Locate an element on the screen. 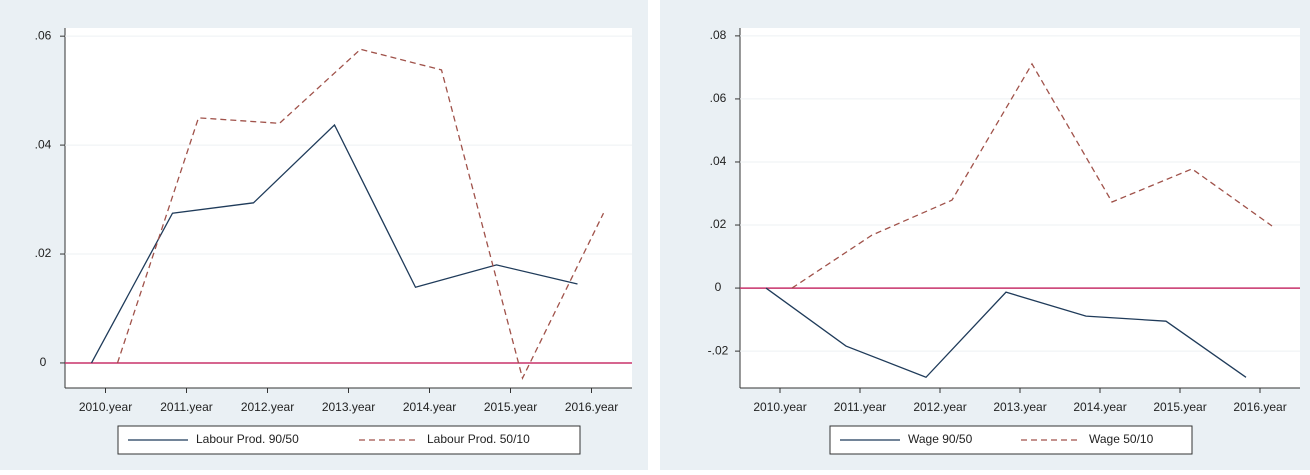 The height and width of the screenshot is (475, 1310). legend-label: Labour Prod. 90/50 is located at coordinates (247, 439).